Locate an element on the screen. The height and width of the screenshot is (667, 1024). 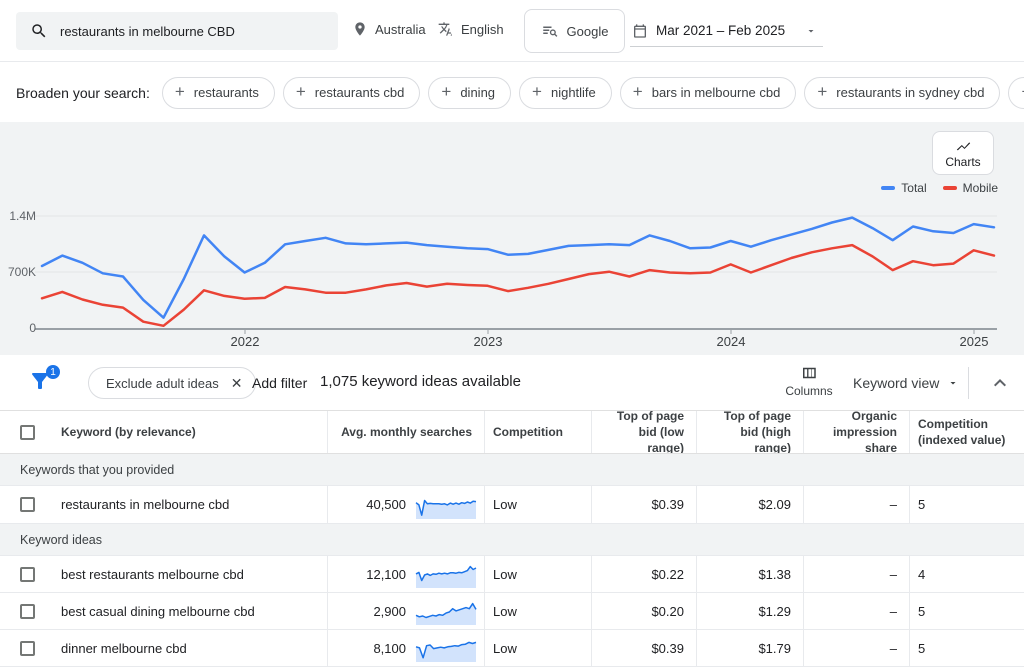
calendar-icon is located at coordinates (640, 30).